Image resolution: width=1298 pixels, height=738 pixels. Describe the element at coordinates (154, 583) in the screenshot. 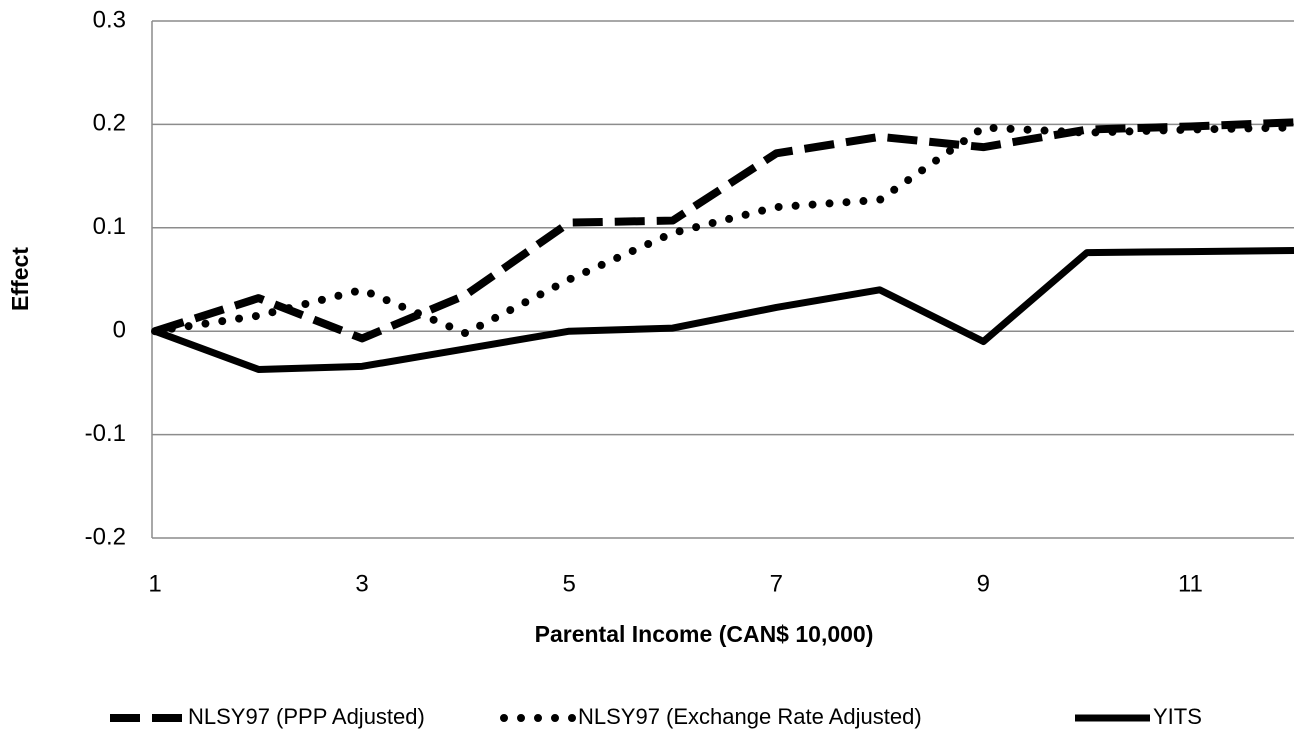

I see `x-tick-label: 1` at that location.